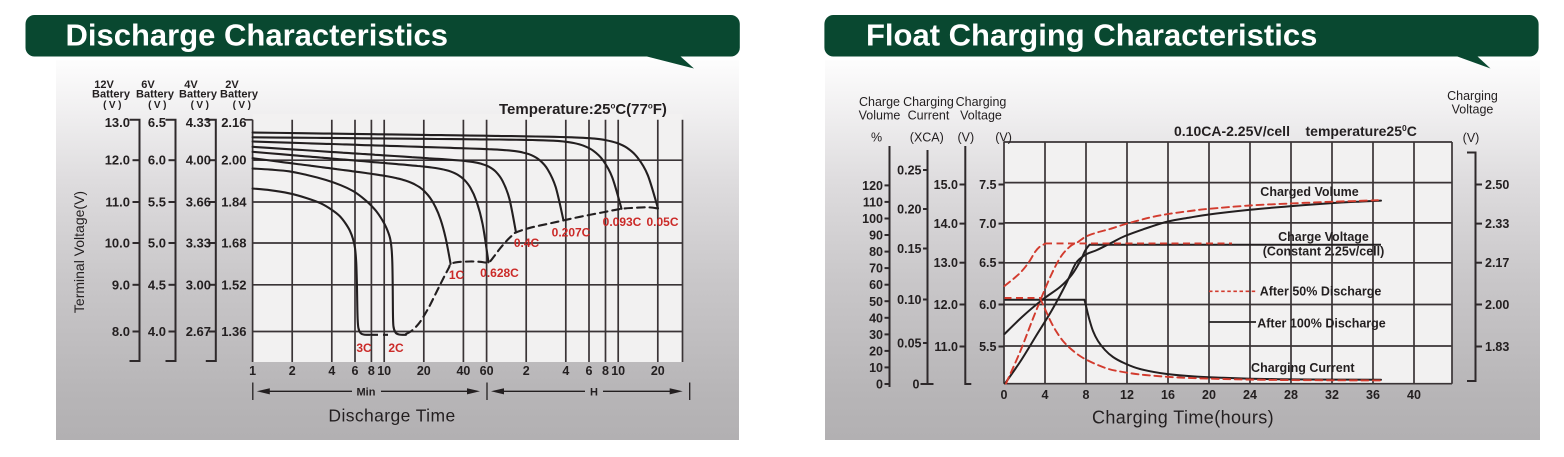 This screenshot has width=1564, height=457. Describe the element at coordinates (157, 331) in the screenshot. I see `svg-text: 4.0` at that location.